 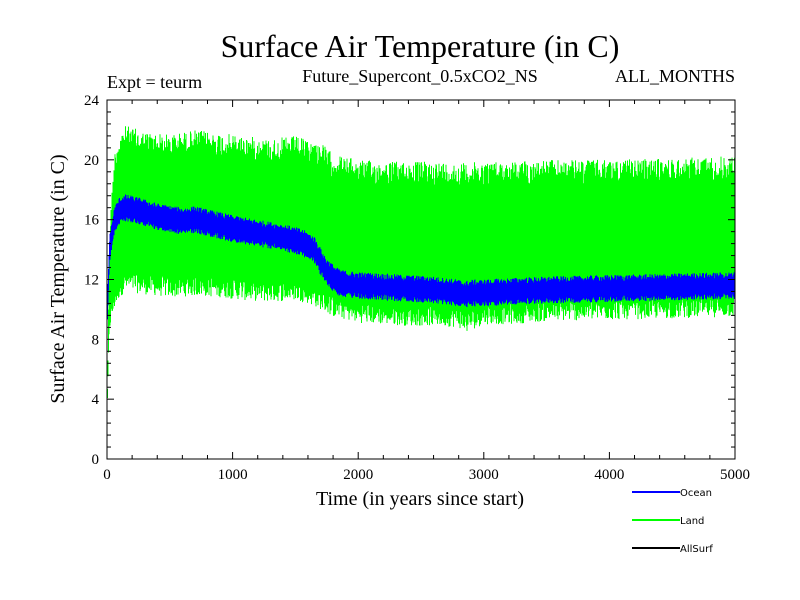 What do you see at coordinates (154, 82) in the screenshot?
I see `chart-subtitle-left: Expt = teurm` at bounding box center [154, 82].